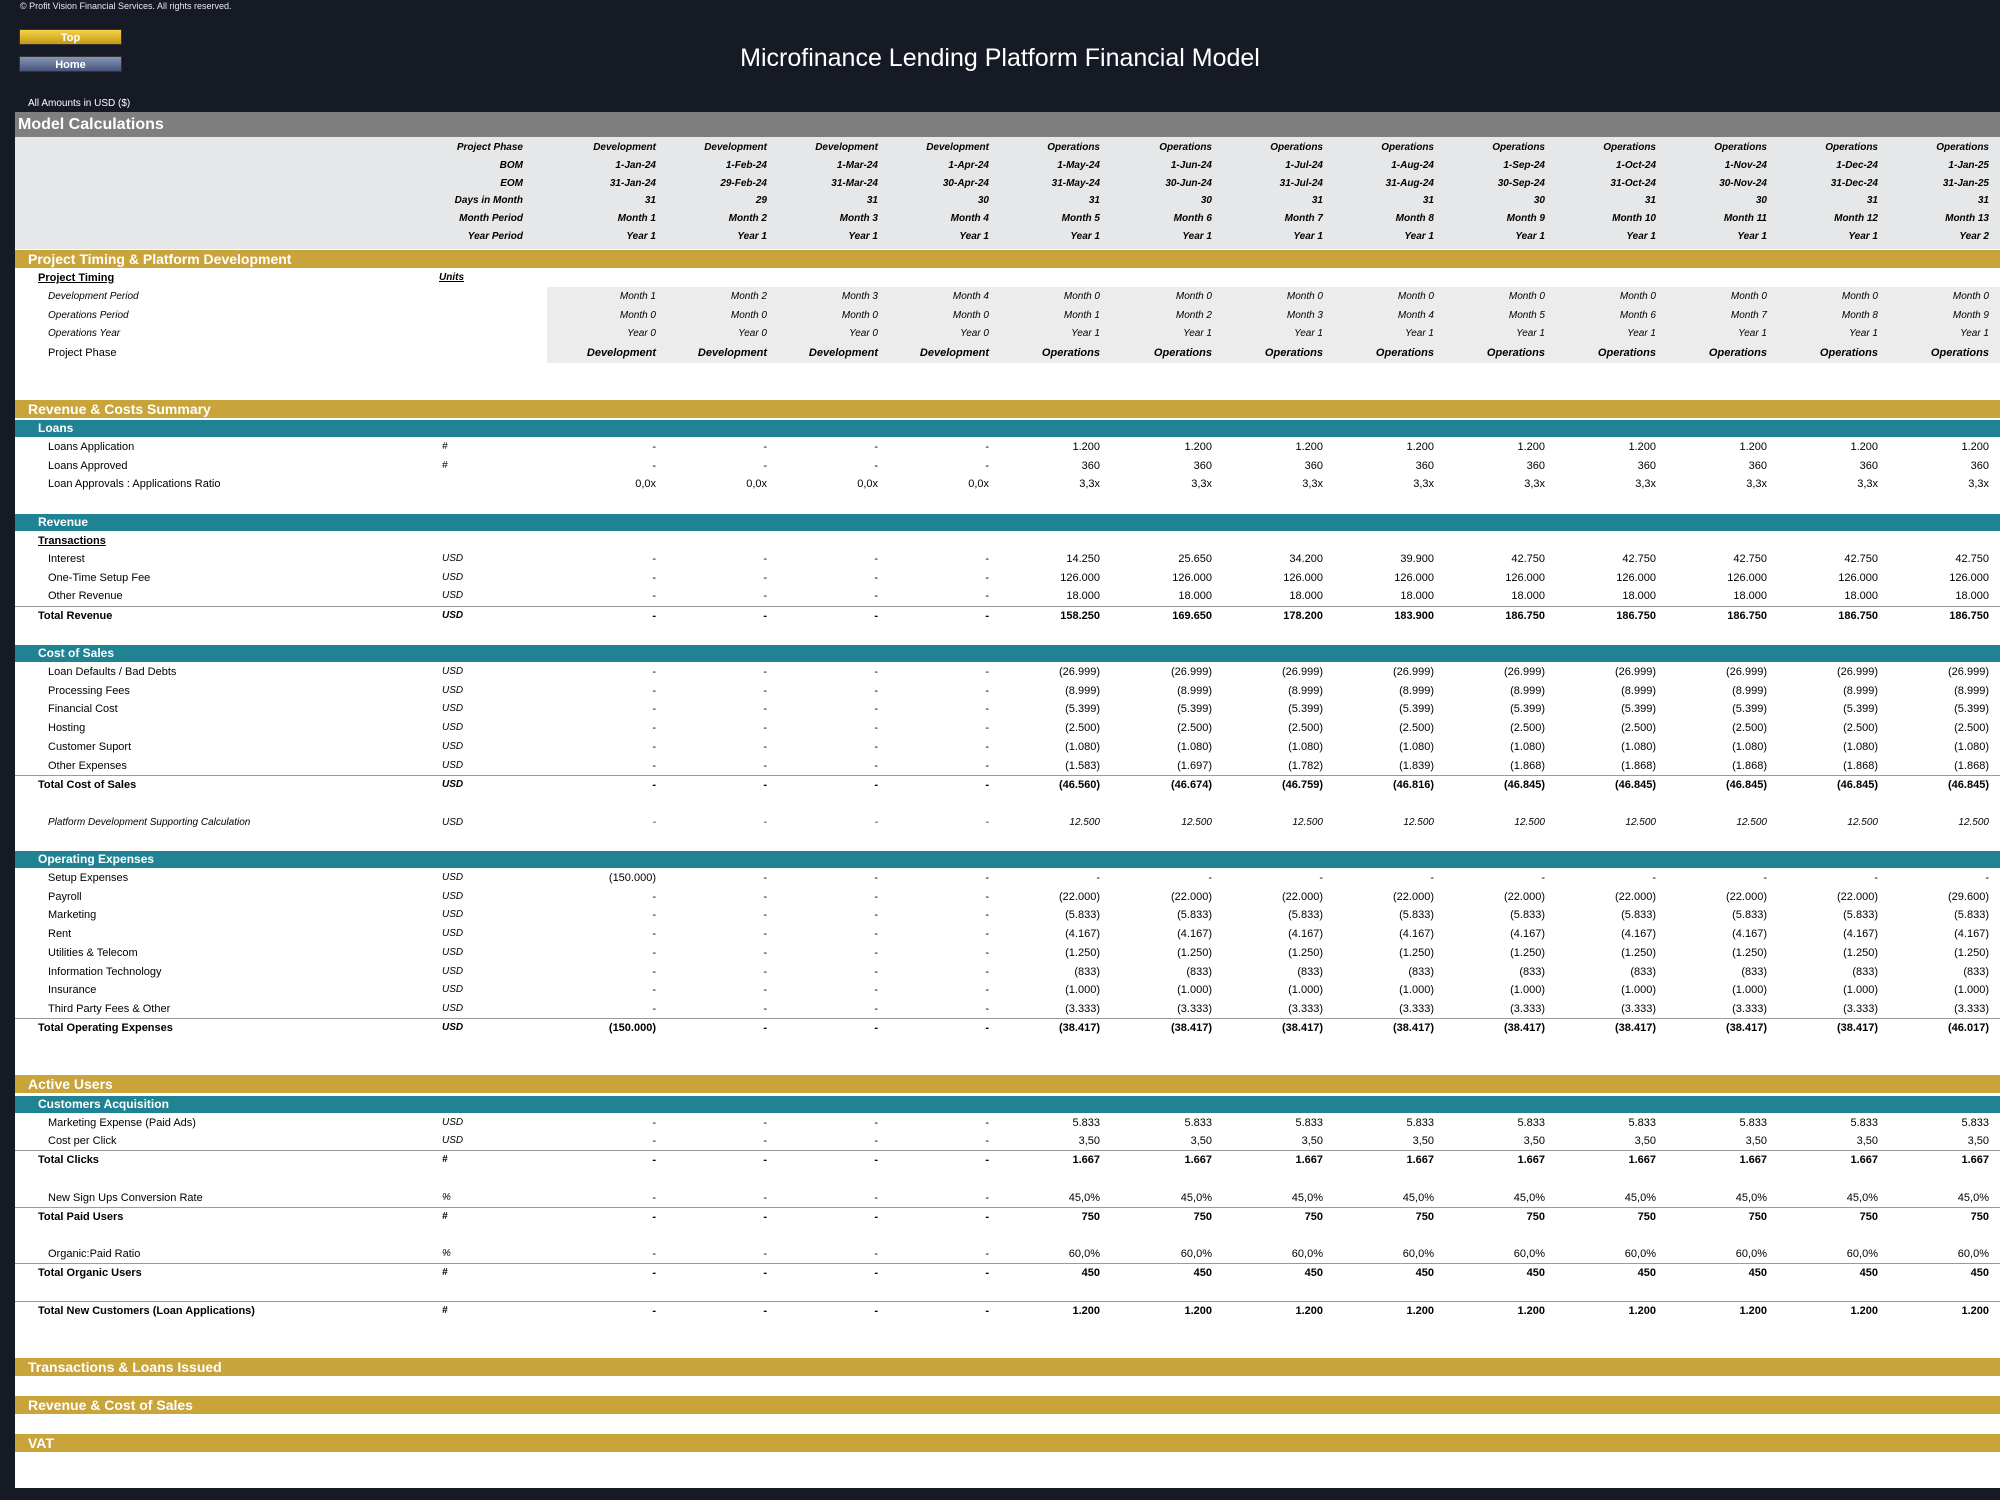 This screenshot has height=1500, width=2000. Describe the element at coordinates (451, 277) in the screenshot. I see `units-label: Units` at that location.